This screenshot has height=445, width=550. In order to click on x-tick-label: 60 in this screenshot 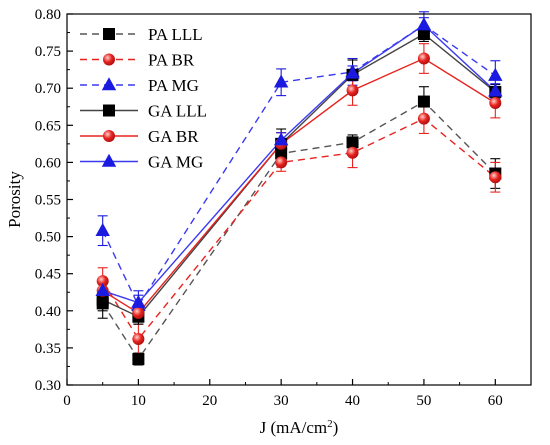, I will do `click(495, 401)`.